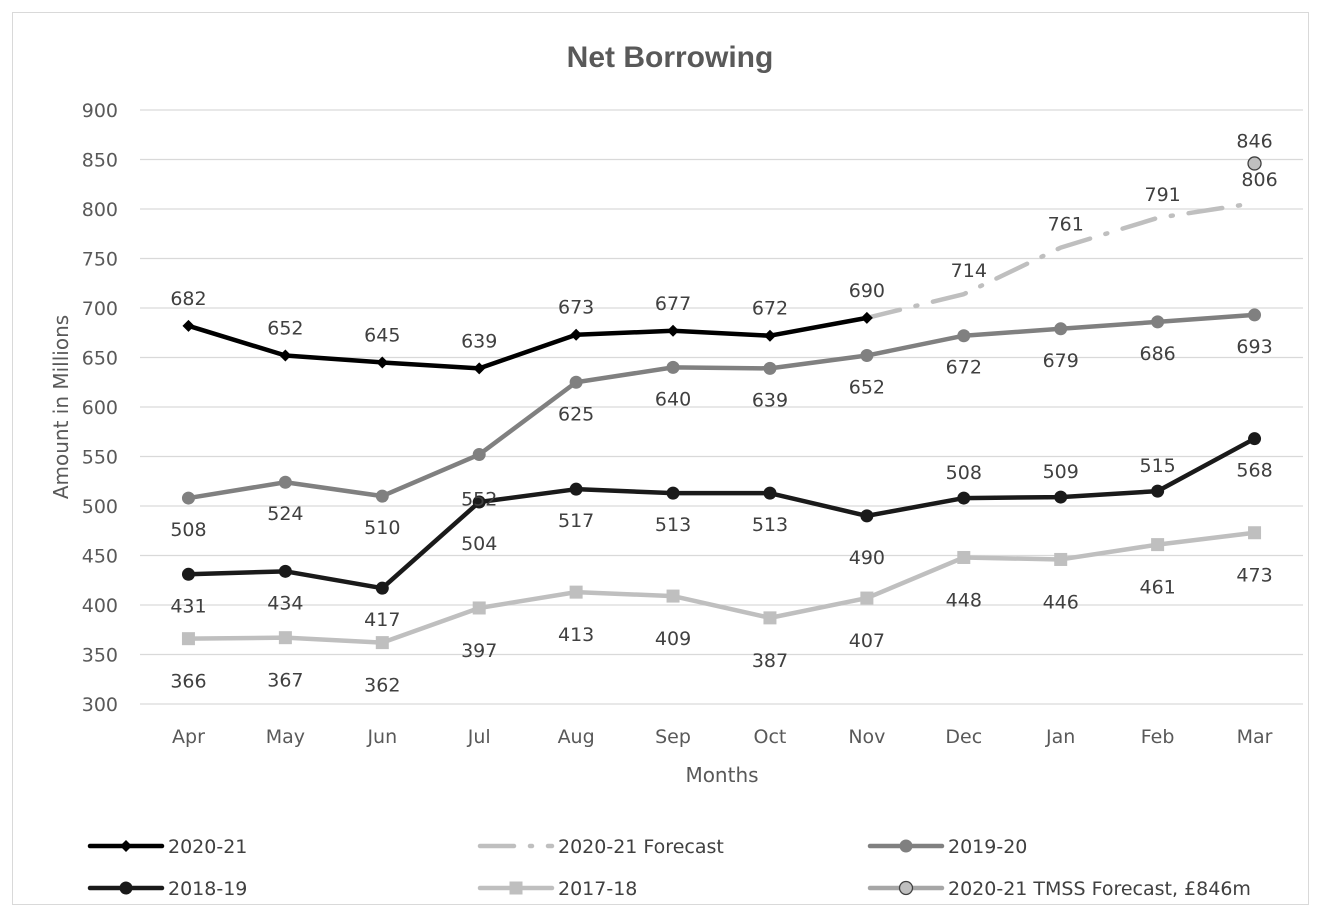 Image resolution: width=1323 pixels, height=917 pixels. I want to click on data-label: 677, so click(673, 304).